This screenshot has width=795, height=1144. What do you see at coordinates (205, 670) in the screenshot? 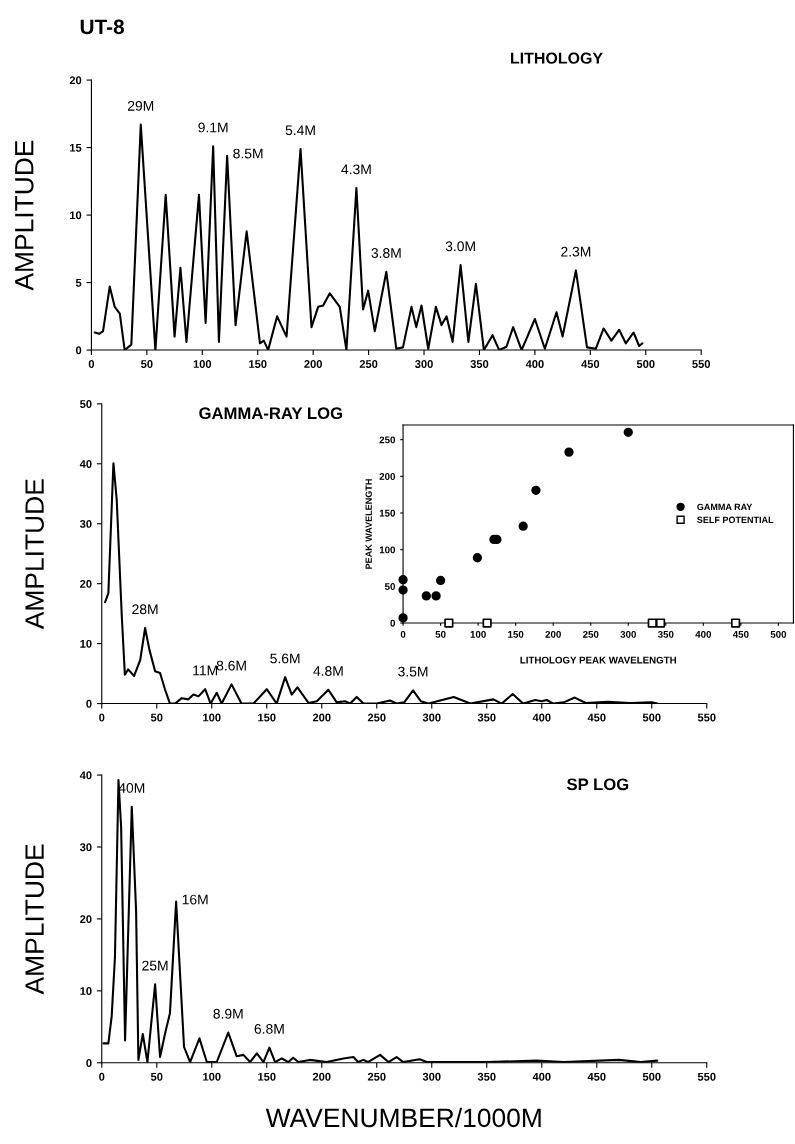
I see `annotation: 11M` at bounding box center [205, 670].